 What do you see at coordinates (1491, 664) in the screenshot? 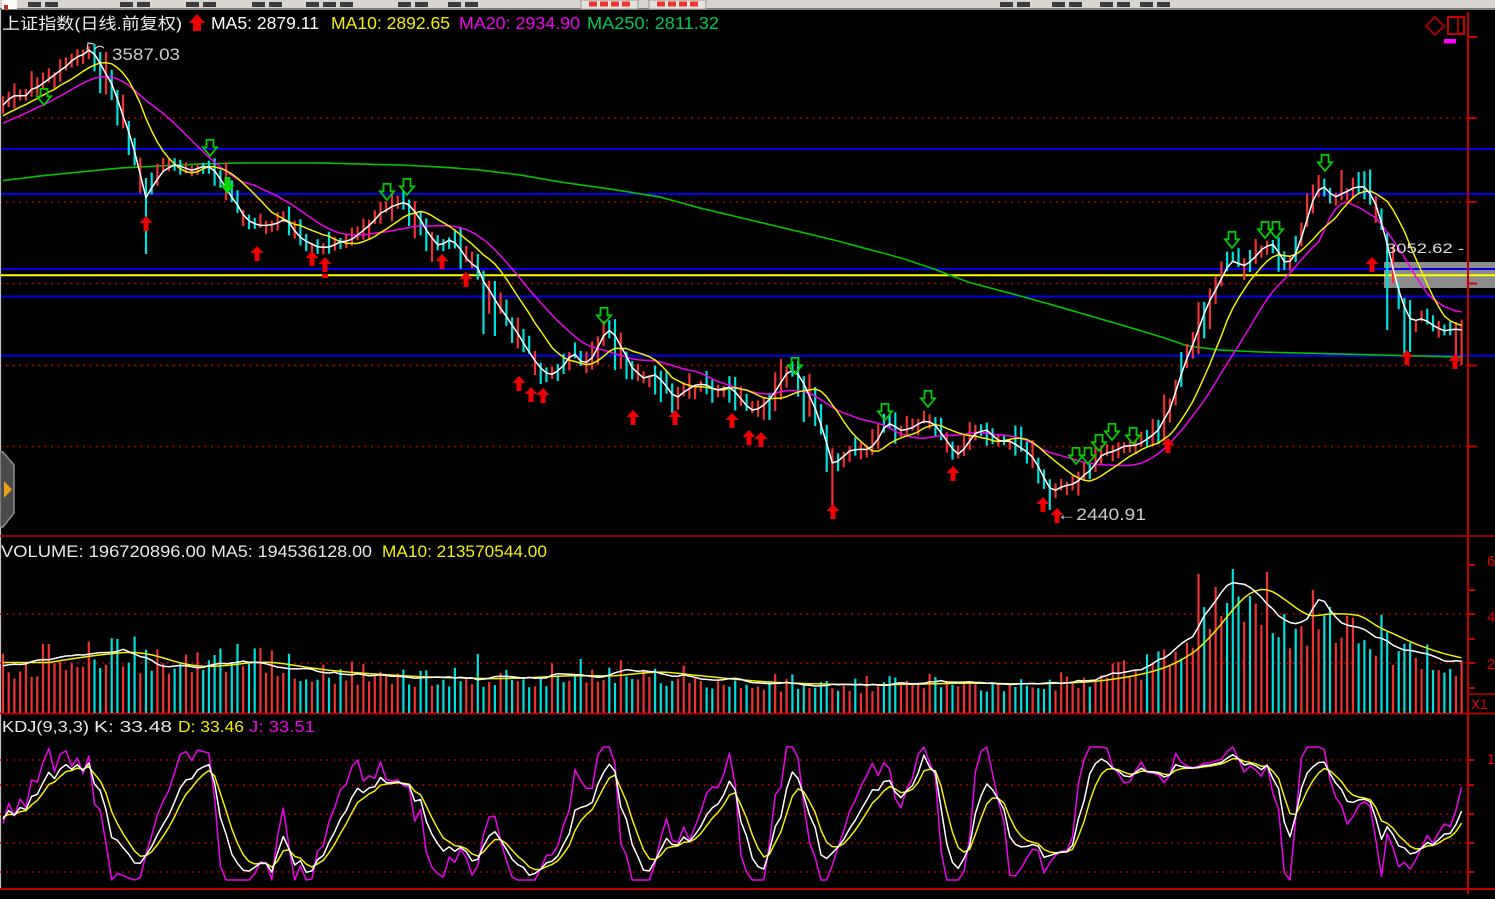
I see `svg-text: 2` at bounding box center [1491, 664].